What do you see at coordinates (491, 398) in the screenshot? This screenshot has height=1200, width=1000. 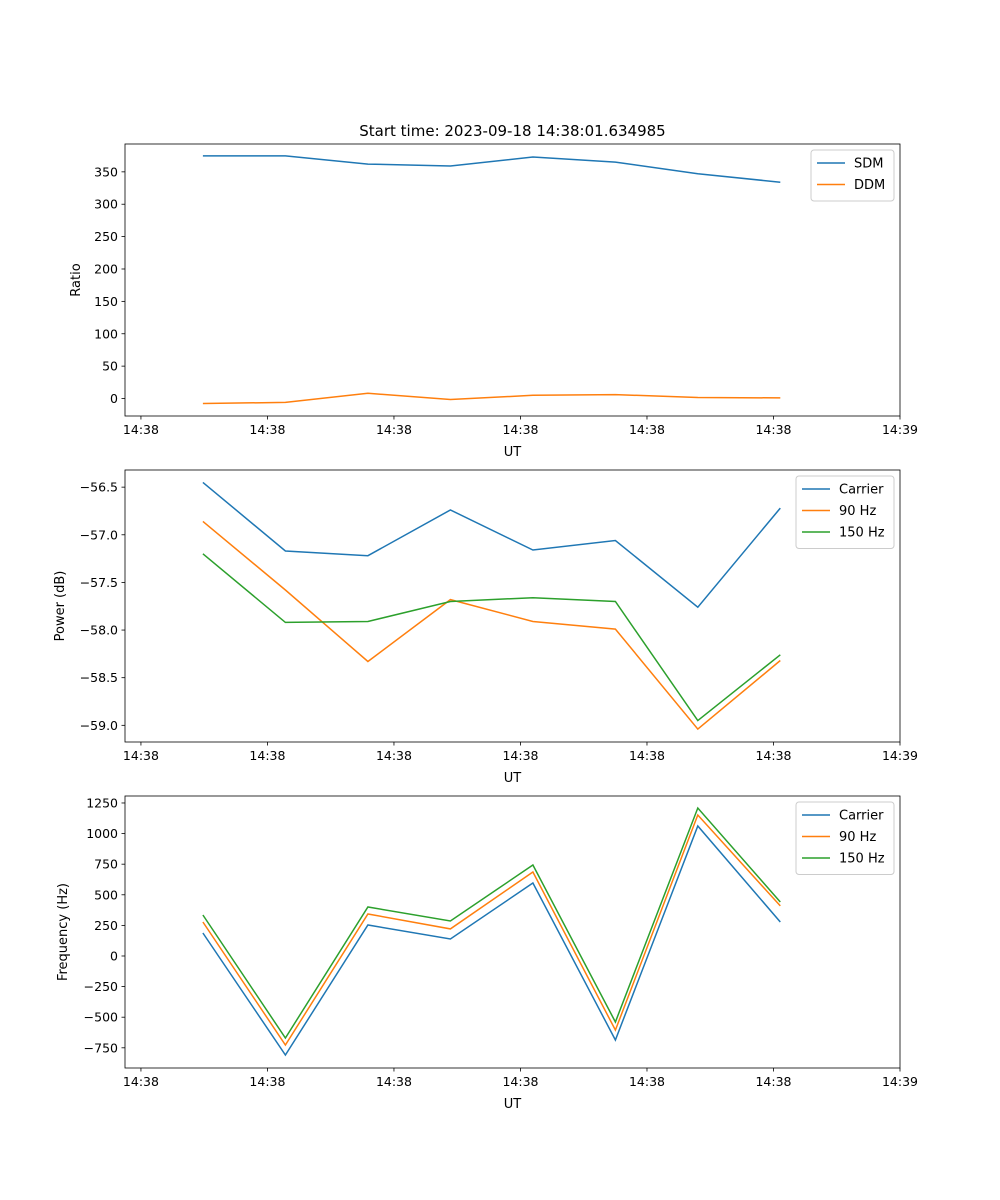 I see `series-line-ddm` at bounding box center [491, 398].